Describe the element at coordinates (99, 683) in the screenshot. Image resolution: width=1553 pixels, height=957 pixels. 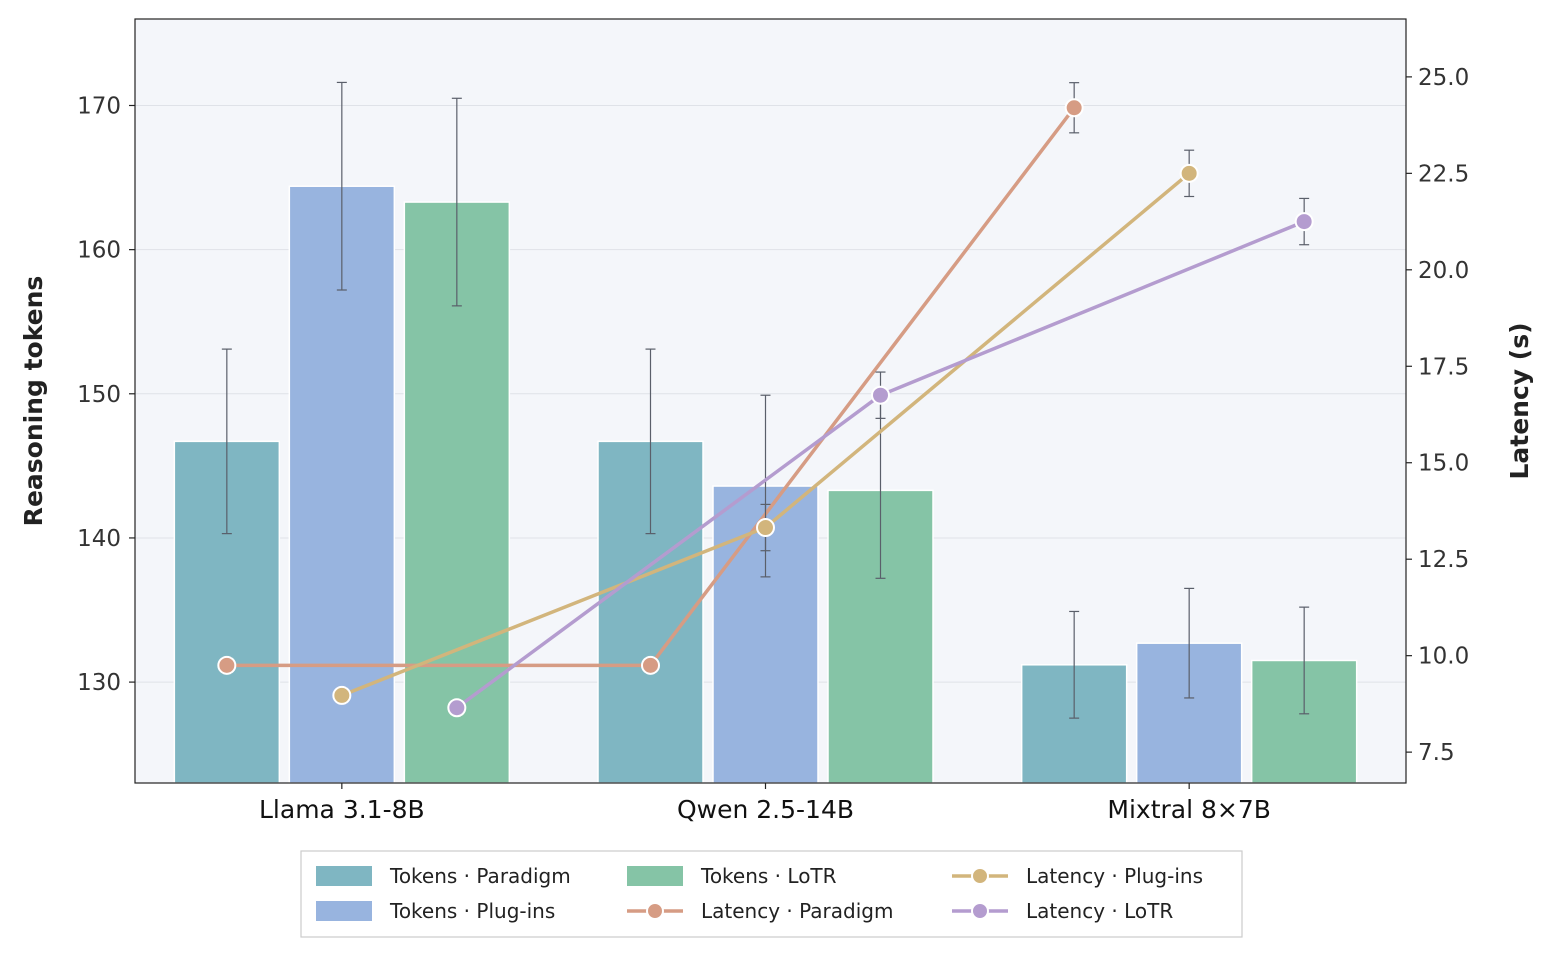
I see `y-tick-label: 130` at that location.